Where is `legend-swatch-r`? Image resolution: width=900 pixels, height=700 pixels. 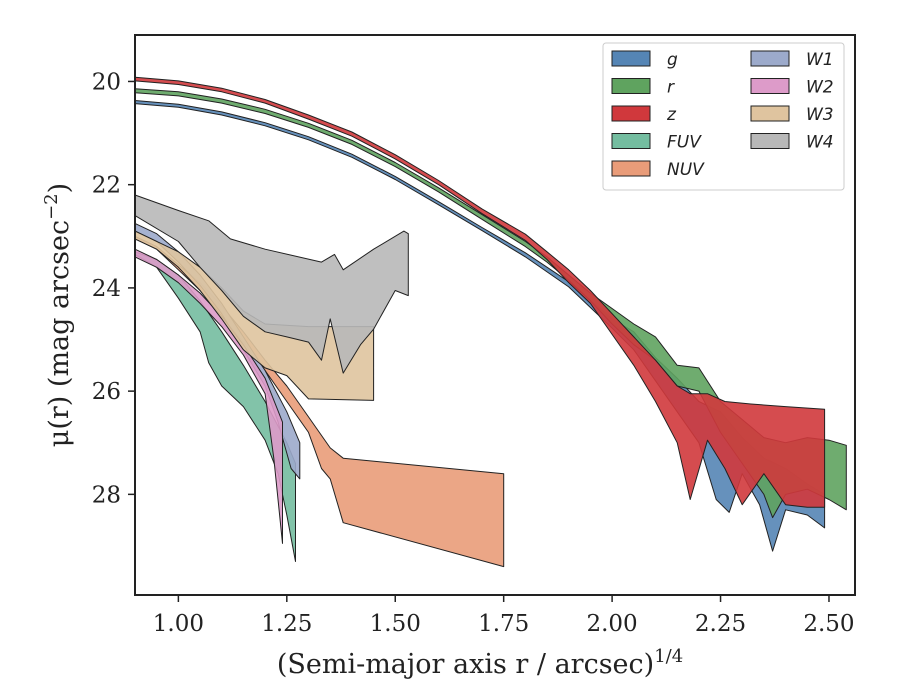
legend-swatch-r is located at coordinates (631, 86).